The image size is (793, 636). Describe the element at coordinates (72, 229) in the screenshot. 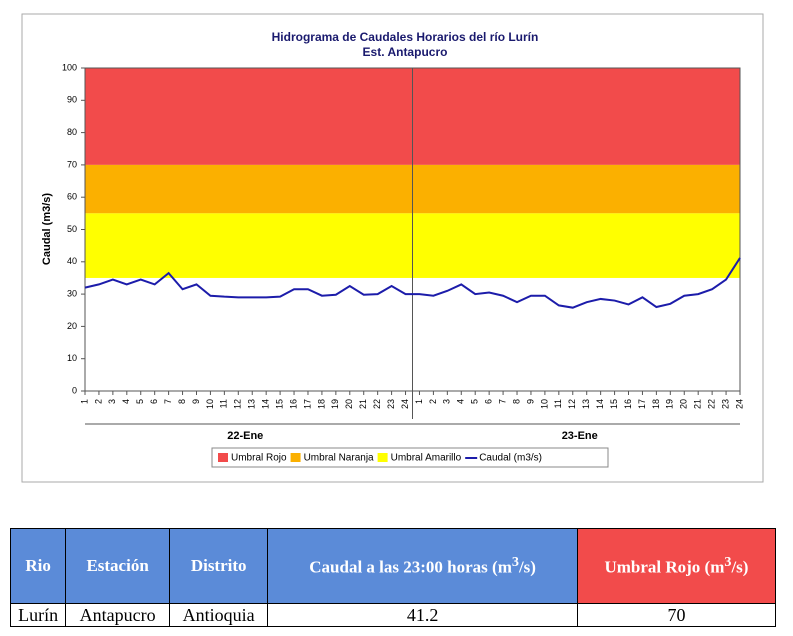

I see `y-tick-label: 50` at that location.